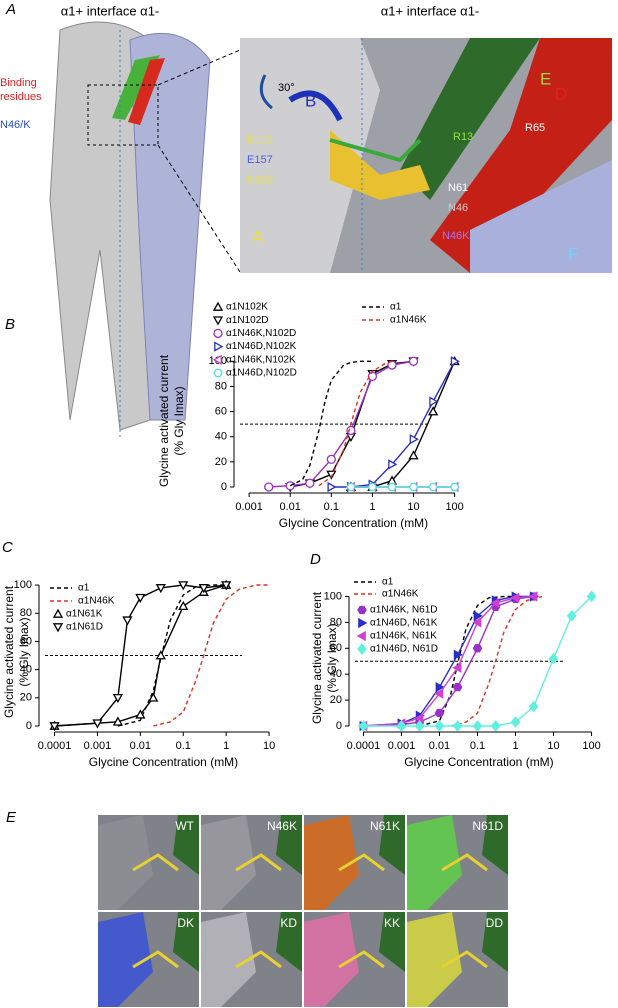 Image resolution: width=618 pixels, height=1008 pixels. Describe the element at coordinates (573, 253) in the screenshot. I see `annotation: F` at that location.